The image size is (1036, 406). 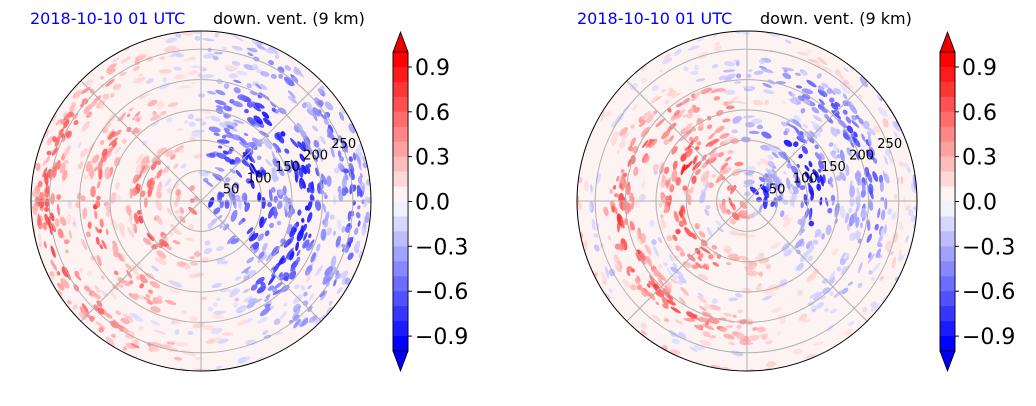 I want to click on radial-tick-labels: 50 100 150 200 250, so click(x=289, y=167).